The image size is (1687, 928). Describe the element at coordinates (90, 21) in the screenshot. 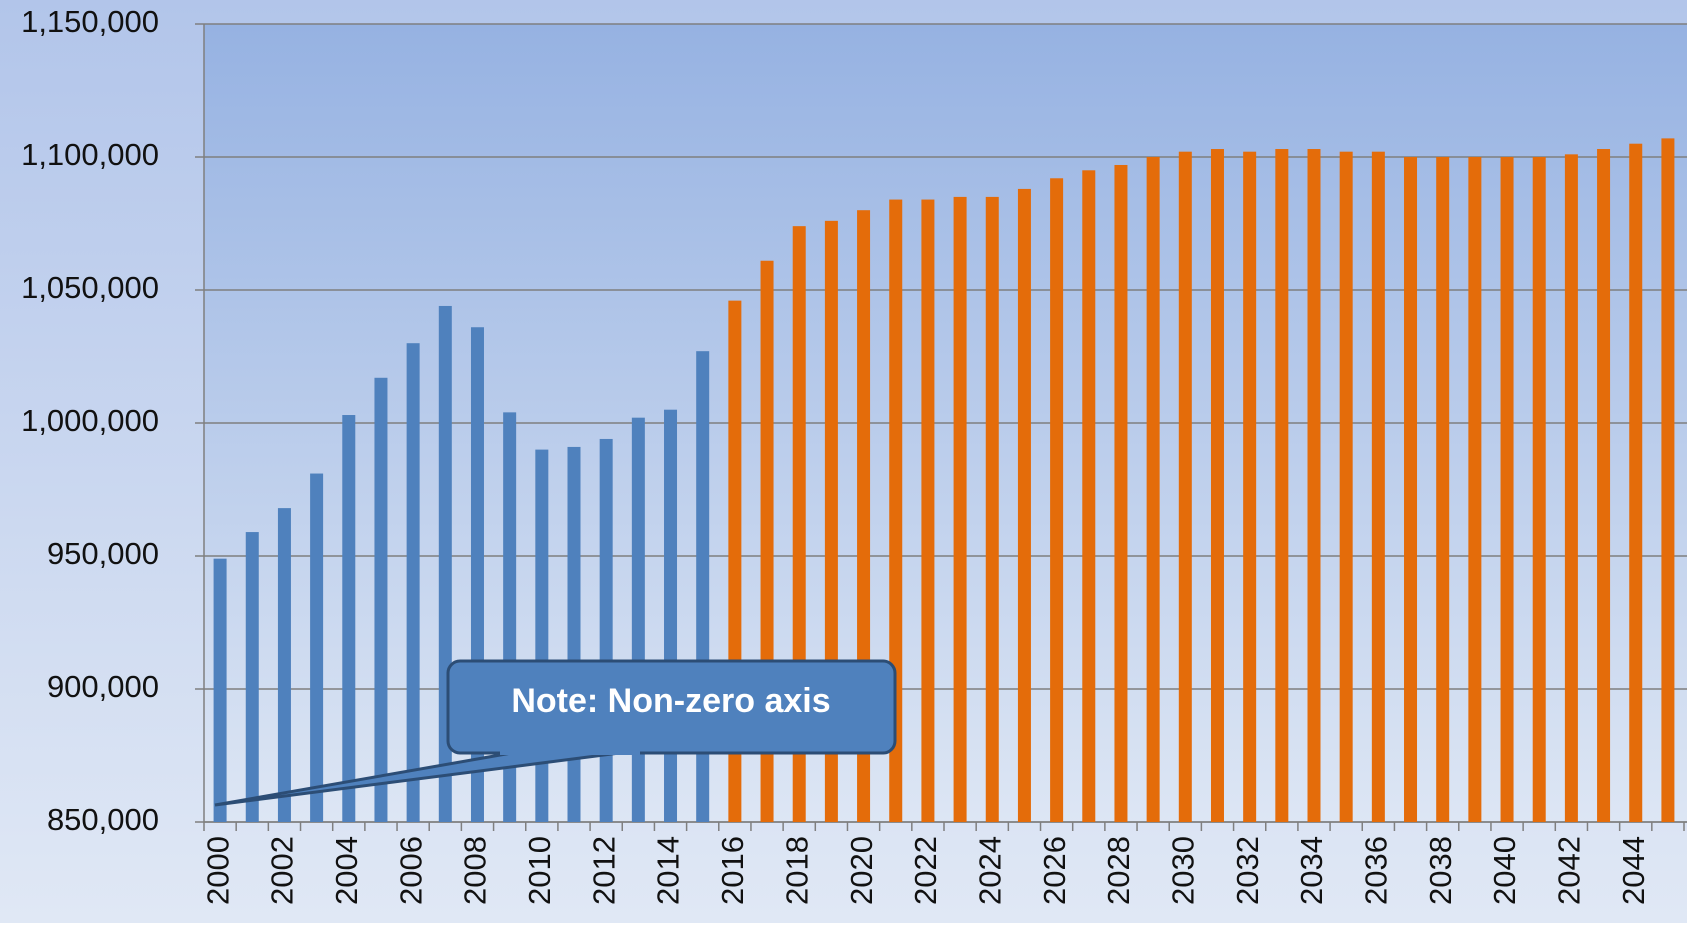

I see `y-tick-label: 1,150,000` at that location.